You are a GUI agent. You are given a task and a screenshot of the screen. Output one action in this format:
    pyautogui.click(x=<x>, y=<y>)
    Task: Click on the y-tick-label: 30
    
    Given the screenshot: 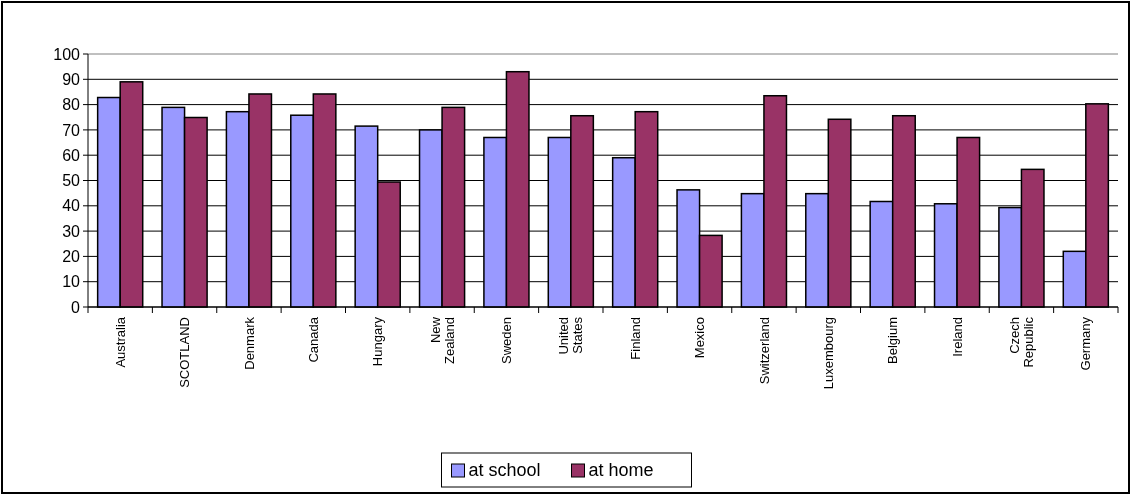 What is the action you would take?
    pyautogui.click(x=71, y=231)
    